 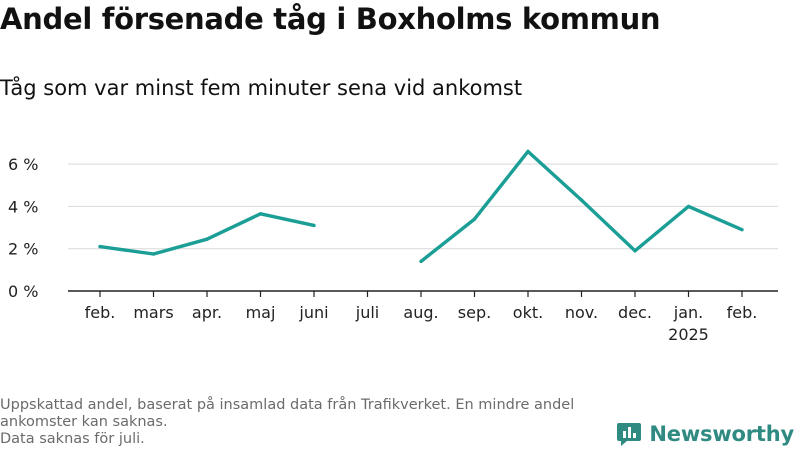 I want to click on newsworthy-logo: Newsworthy, so click(x=705, y=434).